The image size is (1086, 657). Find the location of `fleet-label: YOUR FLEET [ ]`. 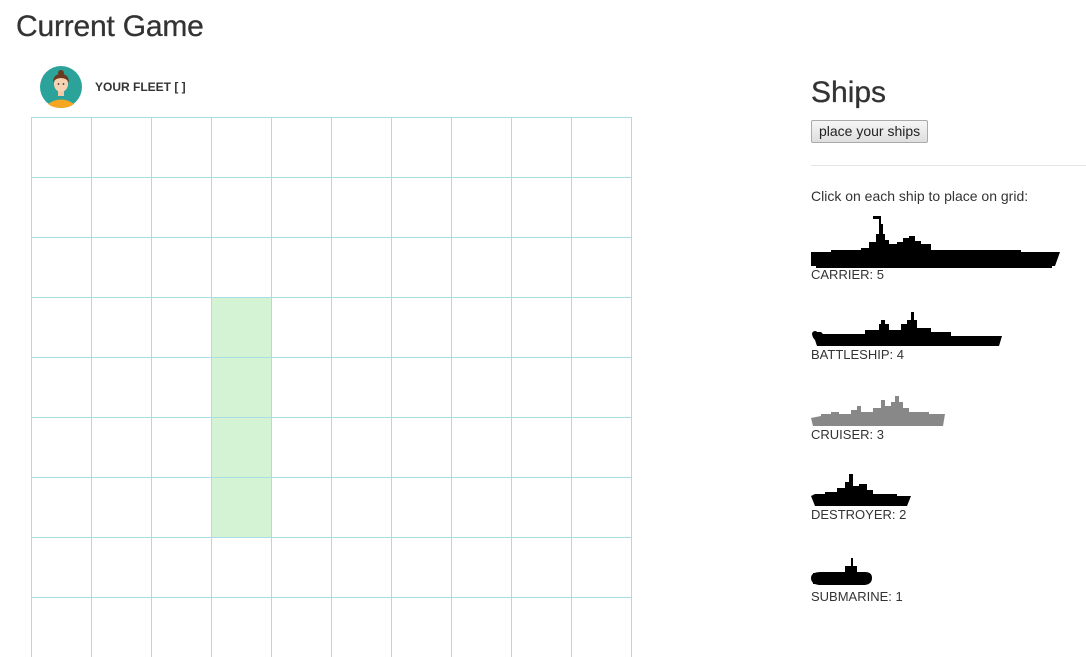

fleet-label: YOUR FLEET [ ] is located at coordinates (140, 87).